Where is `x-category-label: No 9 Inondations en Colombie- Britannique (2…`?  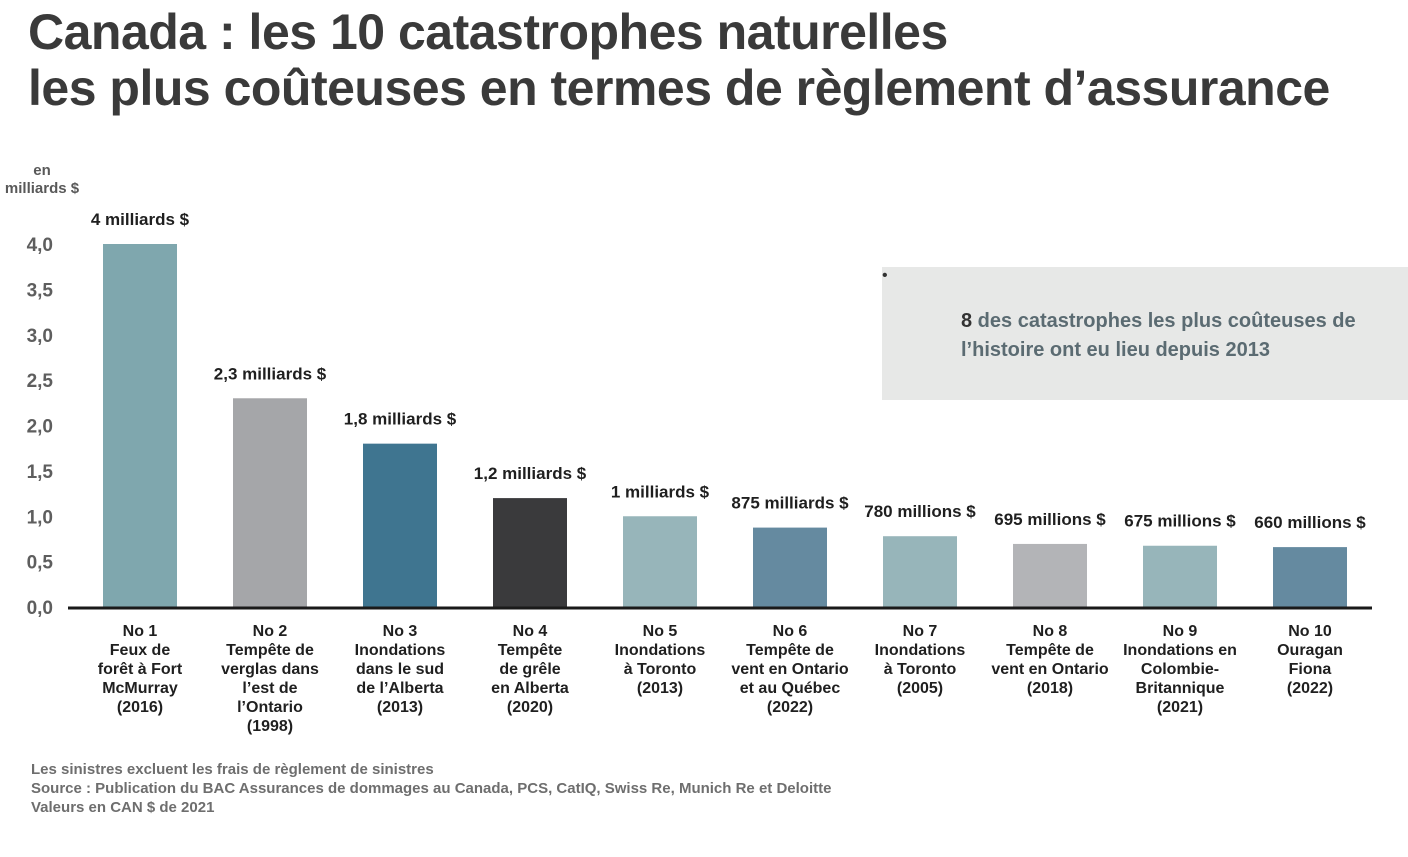 x-category-label: No 9 Inondations en Colombie- Britannique (2… is located at coordinates (1180, 669).